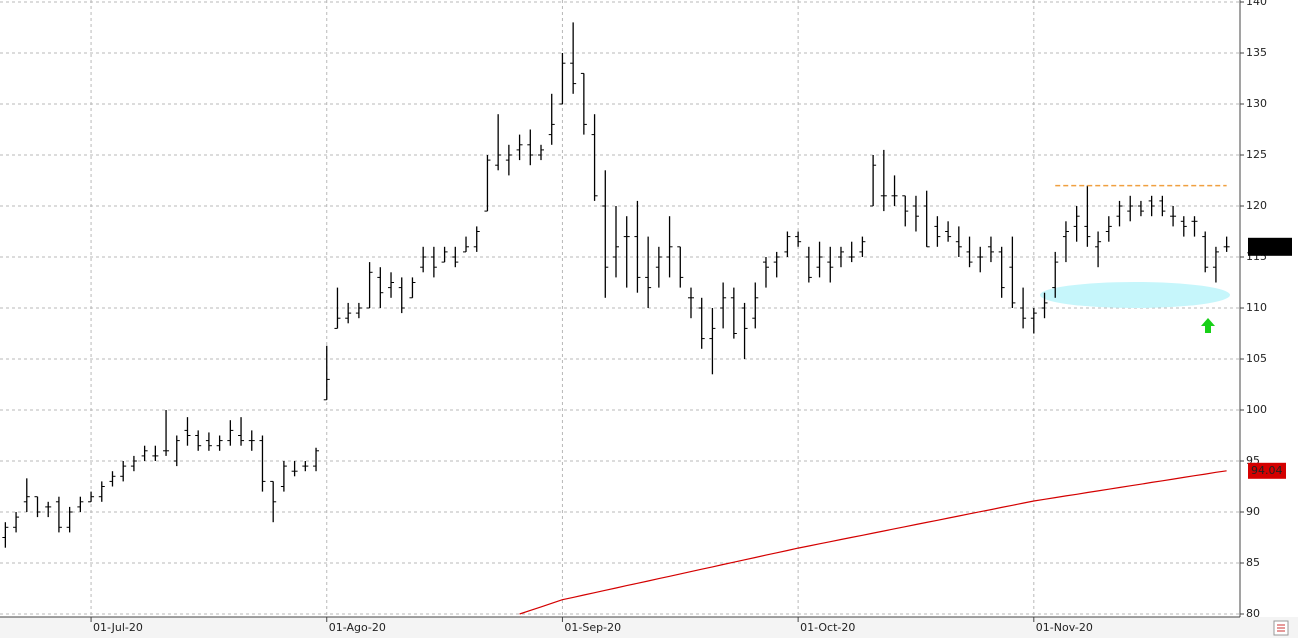 This screenshot has width=1298, height=638. What do you see at coordinates (1064, 627) in the screenshot?
I see `x-tick-label: 01-Nov-20` at bounding box center [1064, 627].